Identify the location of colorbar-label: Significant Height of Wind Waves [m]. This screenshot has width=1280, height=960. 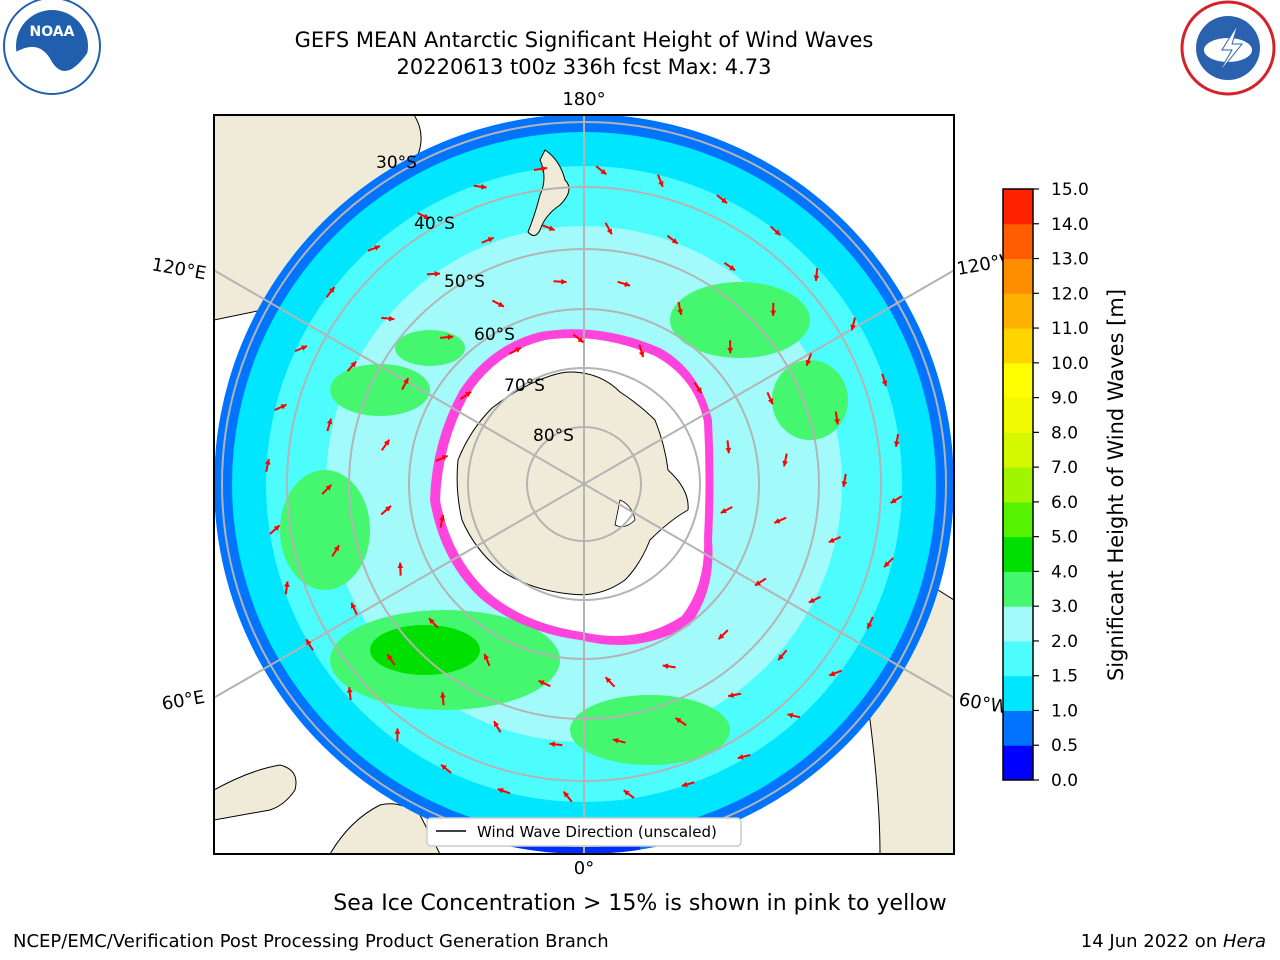
(1116, 485).